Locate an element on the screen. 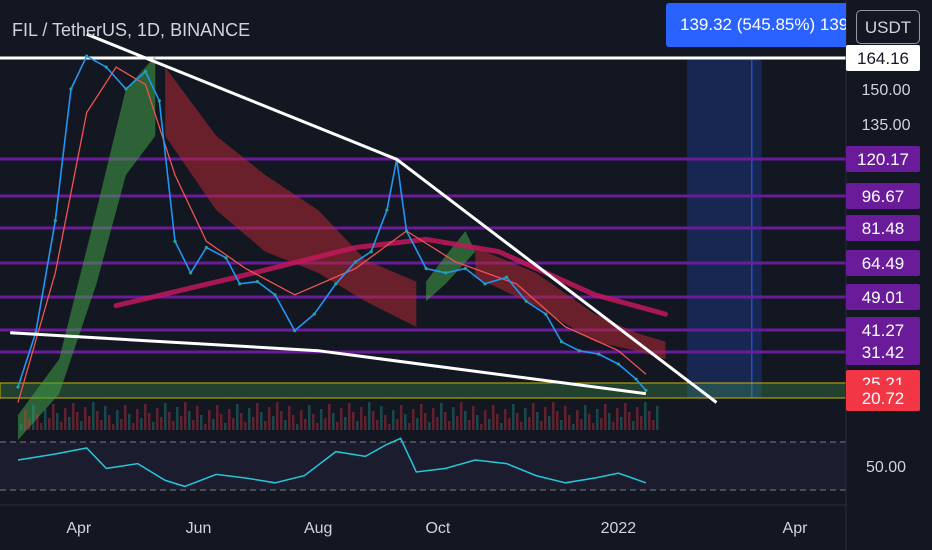  time-tick-label: Oct is located at coordinates (437, 528).